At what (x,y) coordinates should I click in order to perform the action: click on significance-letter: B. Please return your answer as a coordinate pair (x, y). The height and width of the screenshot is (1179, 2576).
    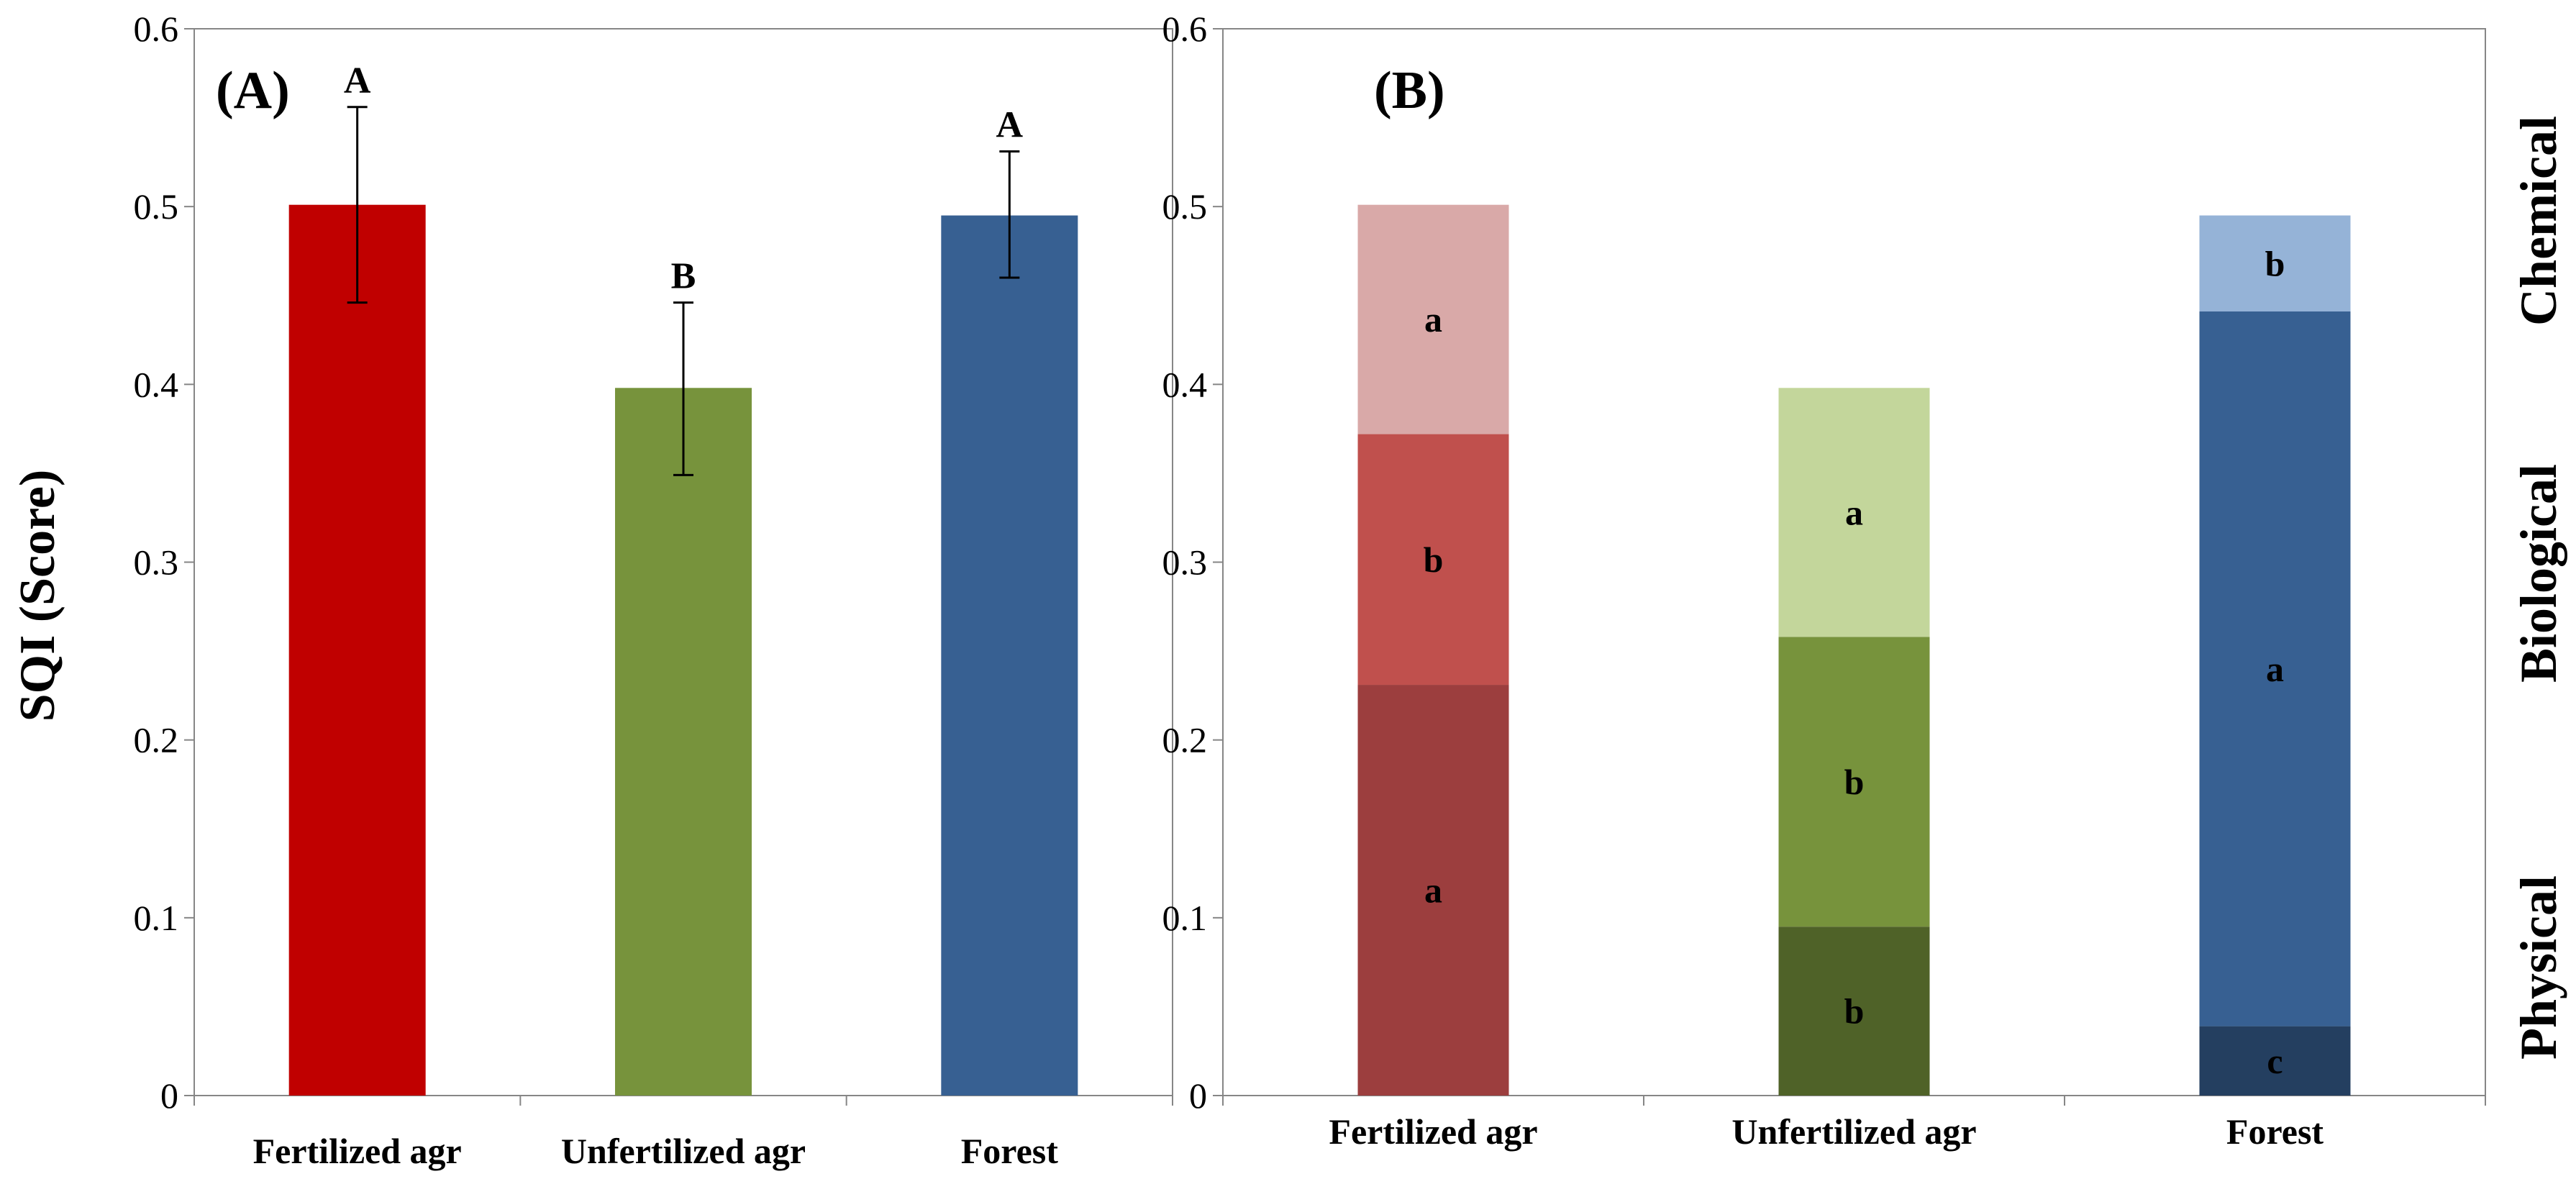
    Looking at the image, I should click on (683, 276).